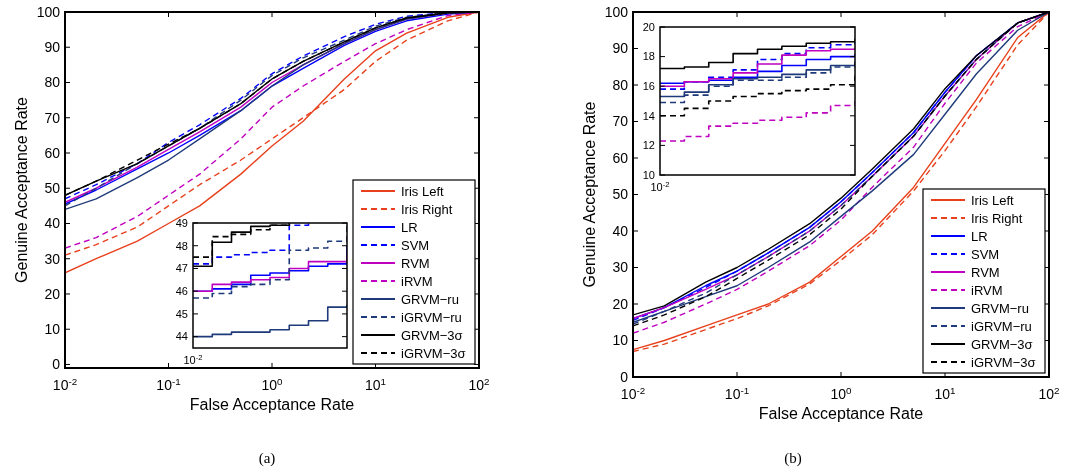 This screenshot has width=1067, height=475. What do you see at coordinates (181, 222) in the screenshot?
I see `y-tick-label: 49` at bounding box center [181, 222].